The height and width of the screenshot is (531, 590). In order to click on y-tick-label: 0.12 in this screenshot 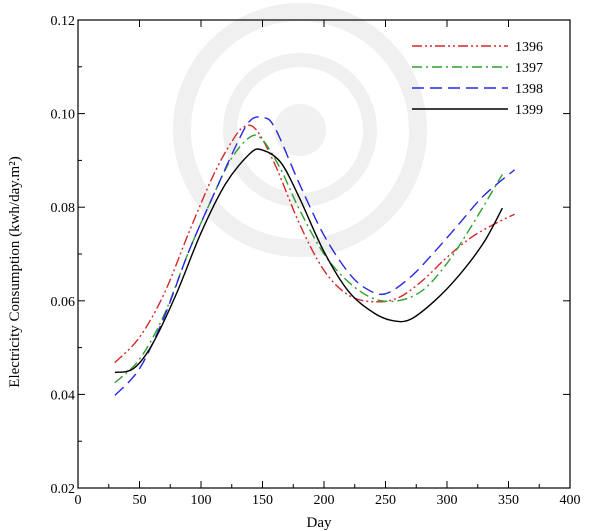, I will do `click(63, 21)`.